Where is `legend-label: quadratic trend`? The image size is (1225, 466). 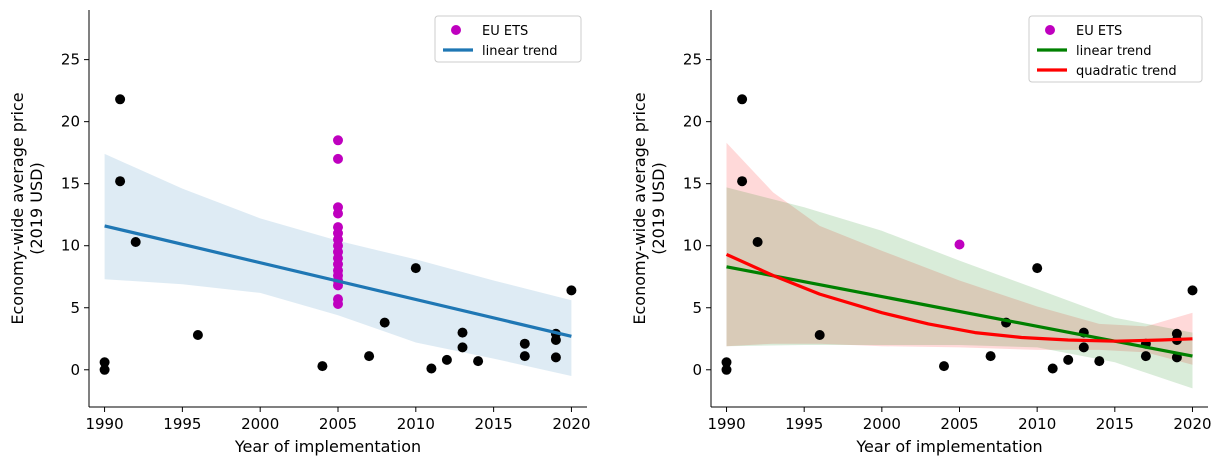
legend-label: quadratic trend is located at coordinates (1126, 71).